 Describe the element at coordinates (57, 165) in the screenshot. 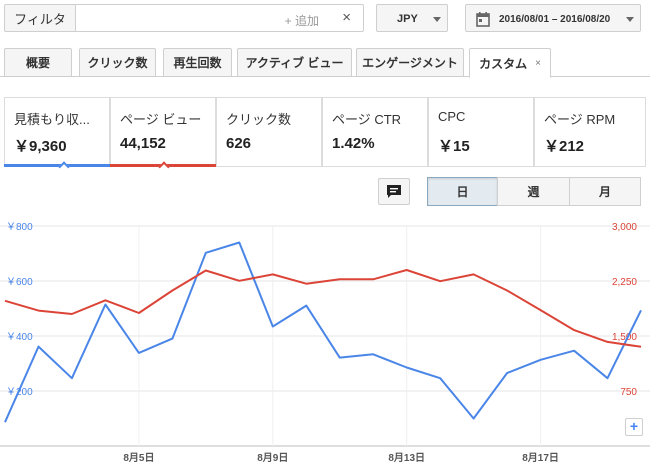

I see `metric-color-bar` at that location.